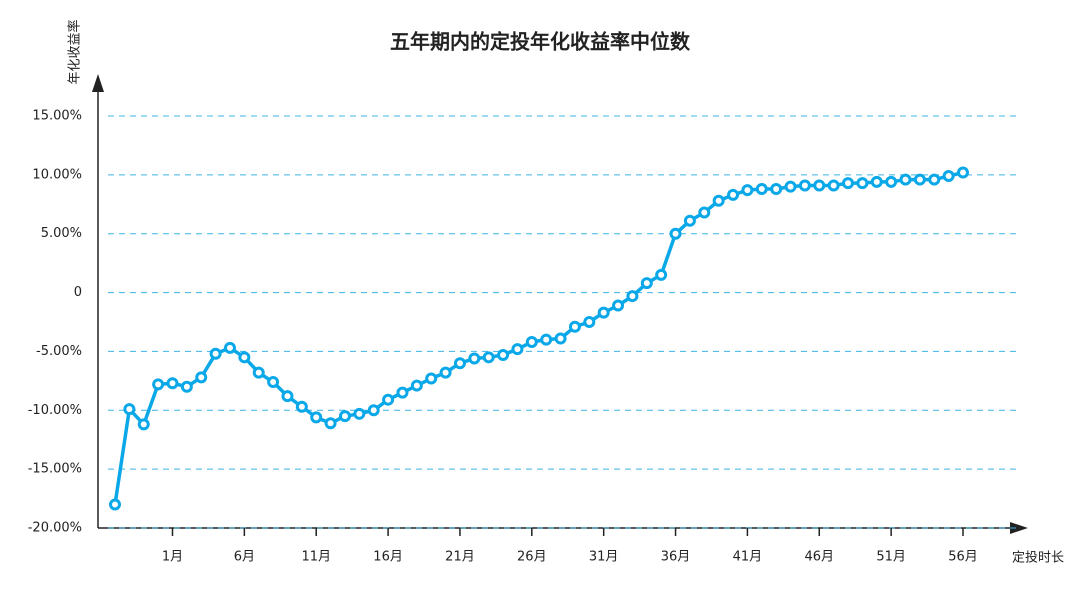  I want to click on y-tick-label: 0, so click(78, 292).